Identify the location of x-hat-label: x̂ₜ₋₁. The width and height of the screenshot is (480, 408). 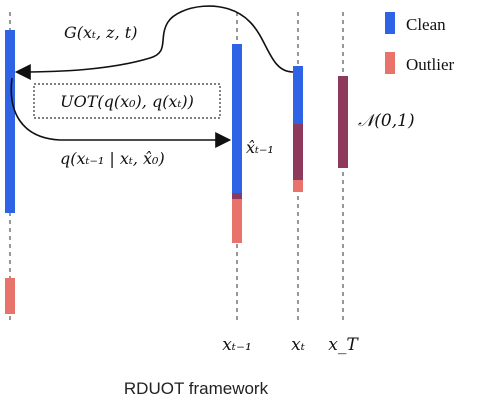
(260, 147).